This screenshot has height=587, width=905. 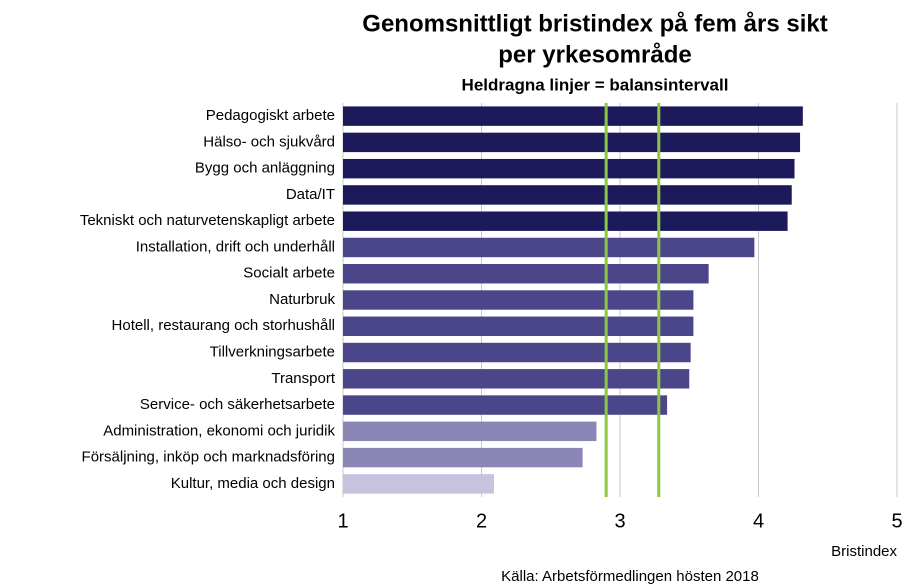 I want to click on category-label: Service- och säkerhetsarbete, so click(x=237, y=404).